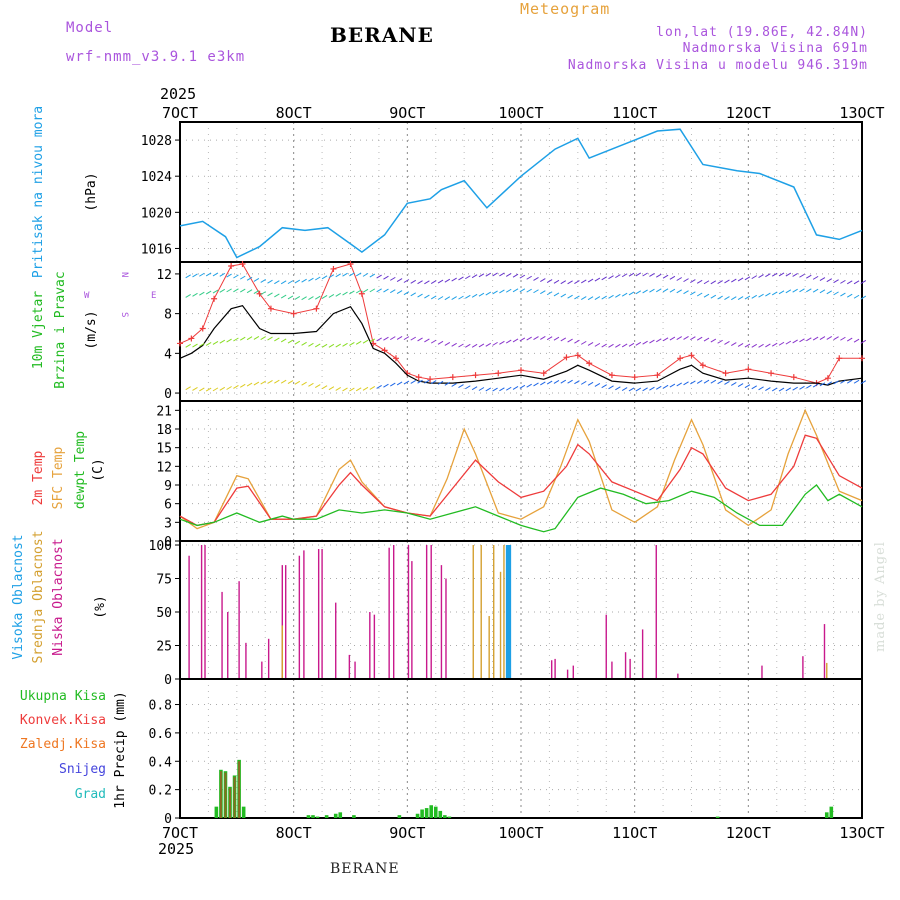 The height and width of the screenshot is (900, 900). I want to click on panel-wind: 0 4 8 12 N W E S, so click(475, 331).